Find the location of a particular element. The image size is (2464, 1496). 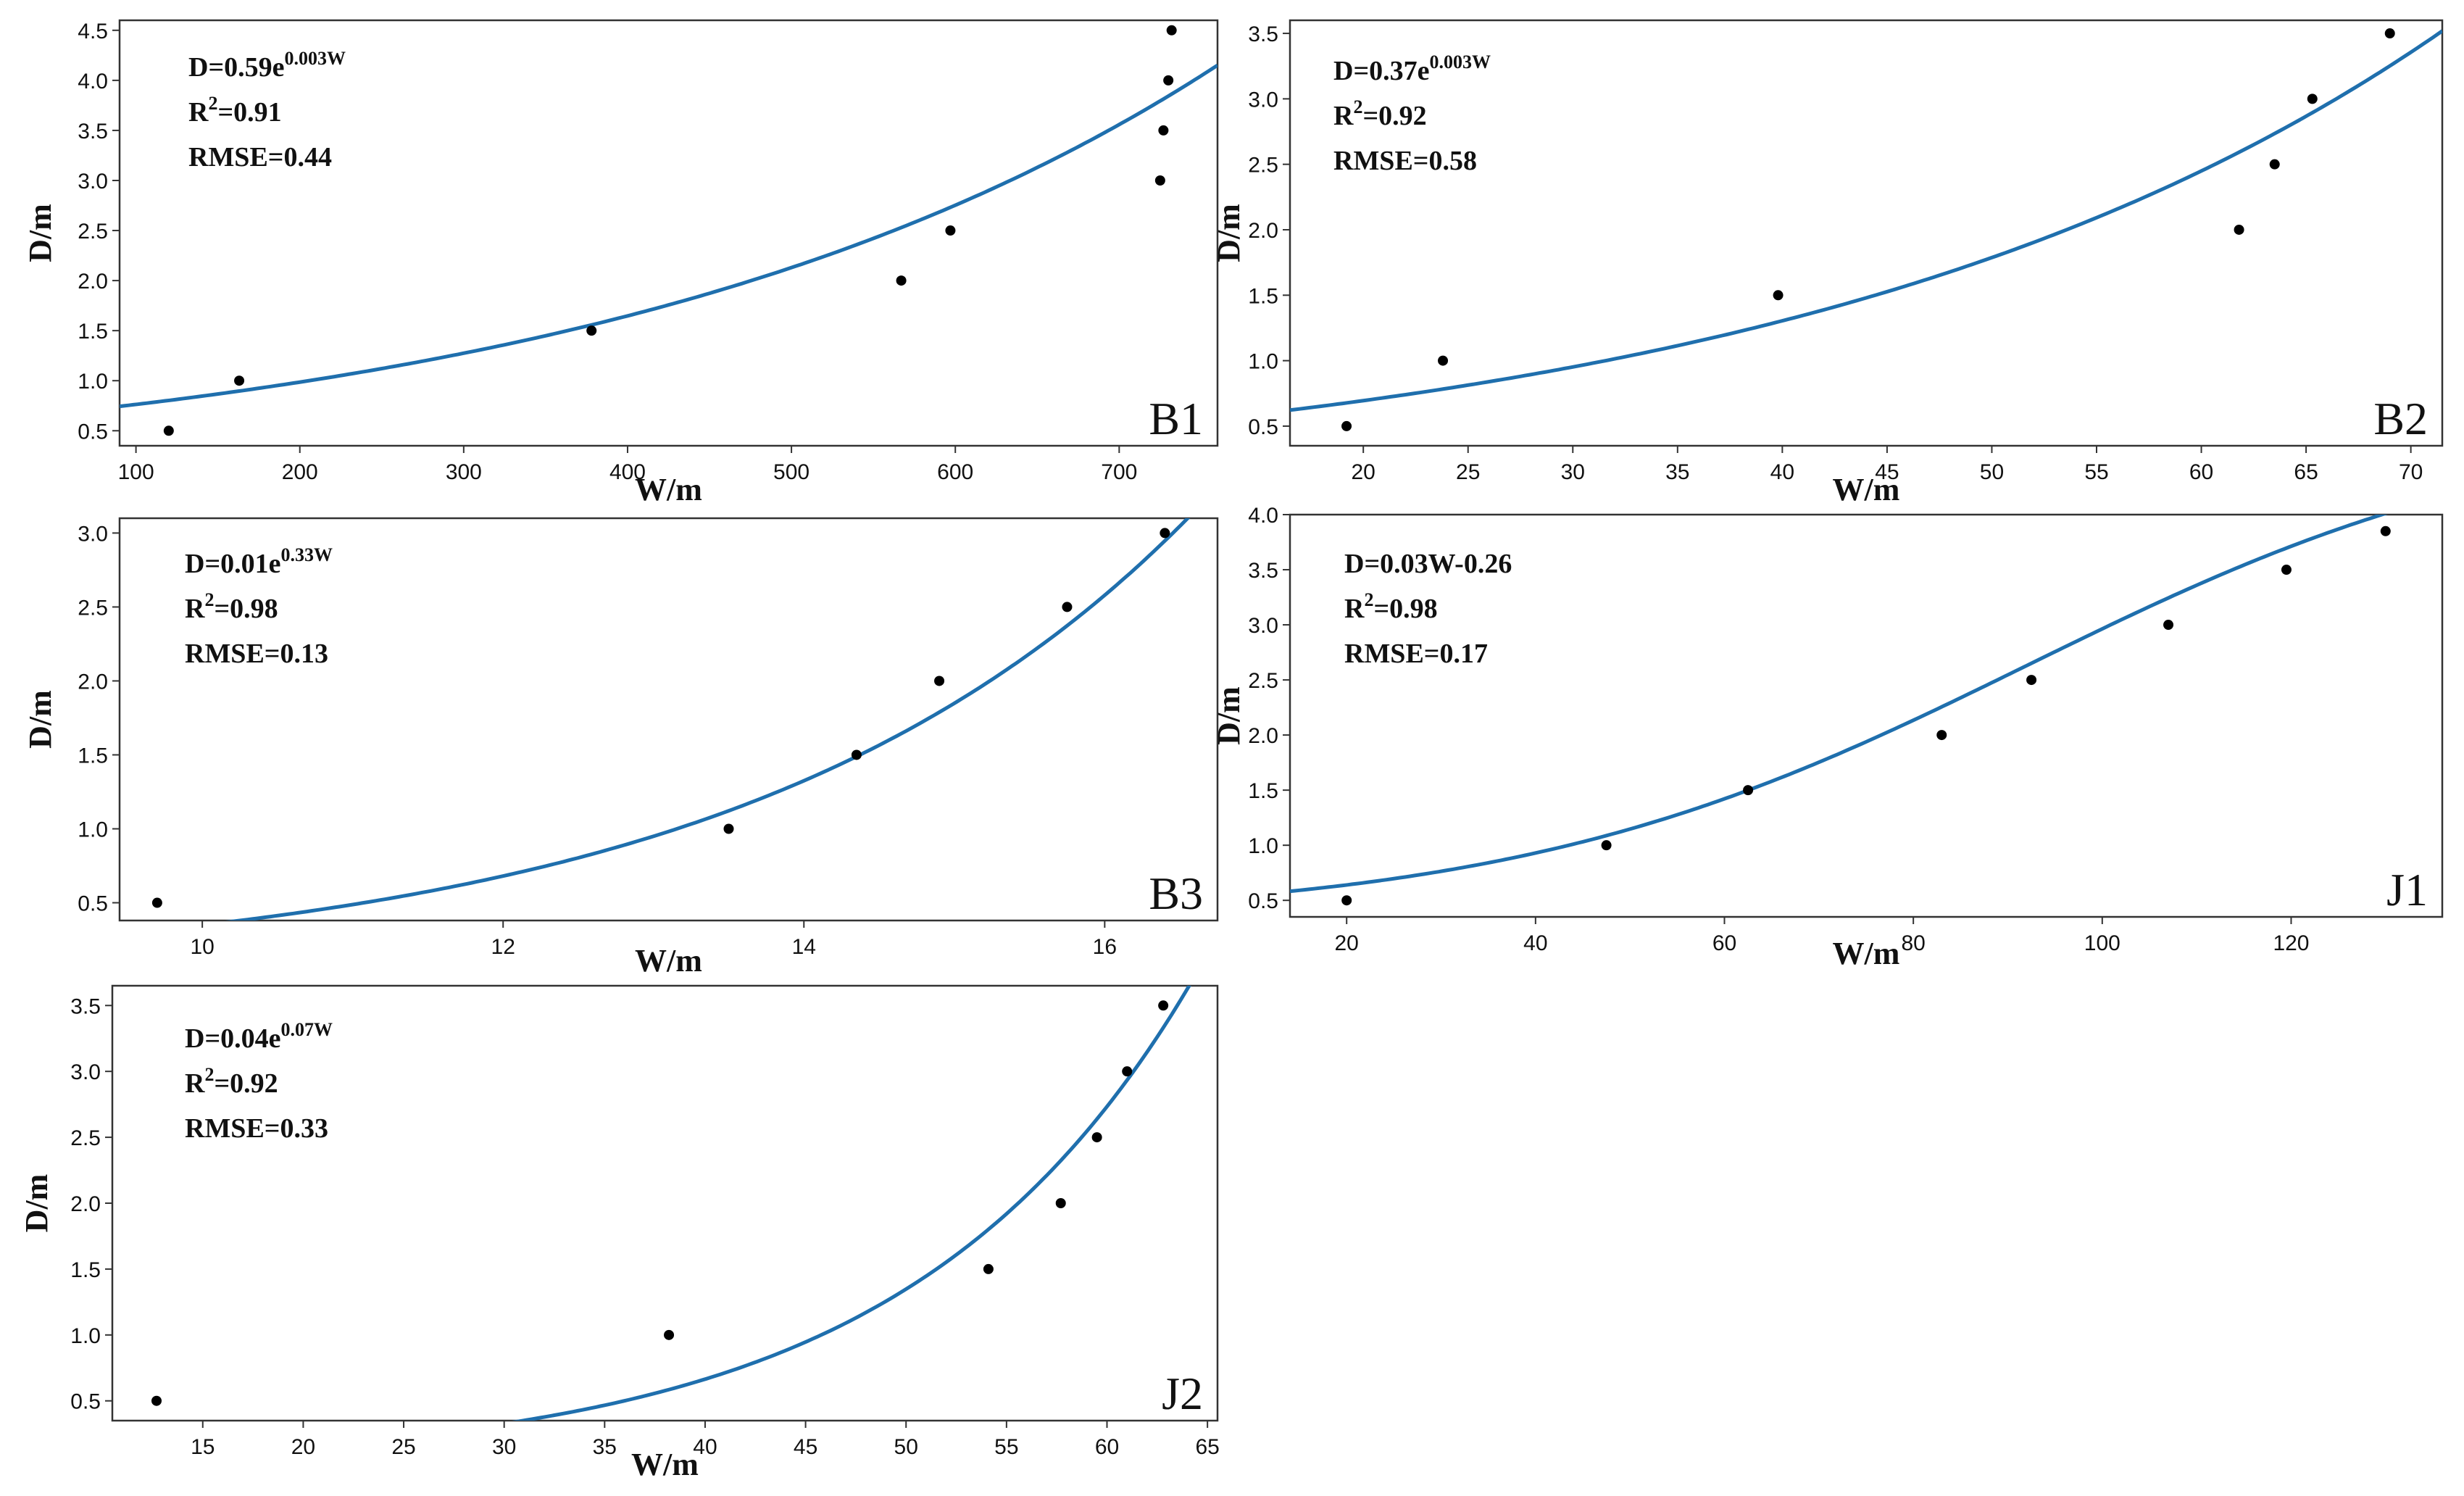

panel-label: B2 is located at coordinates (2400, 418).